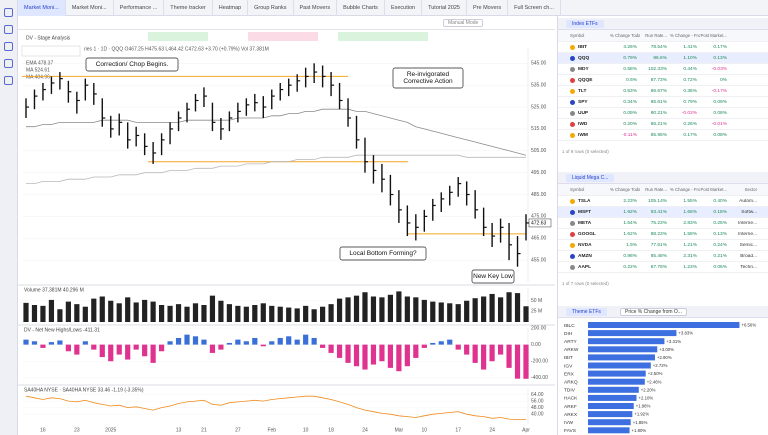  Describe the element at coordinates (664, 357) in the screenshot. I see `theme-value: +2.90%` at that location.